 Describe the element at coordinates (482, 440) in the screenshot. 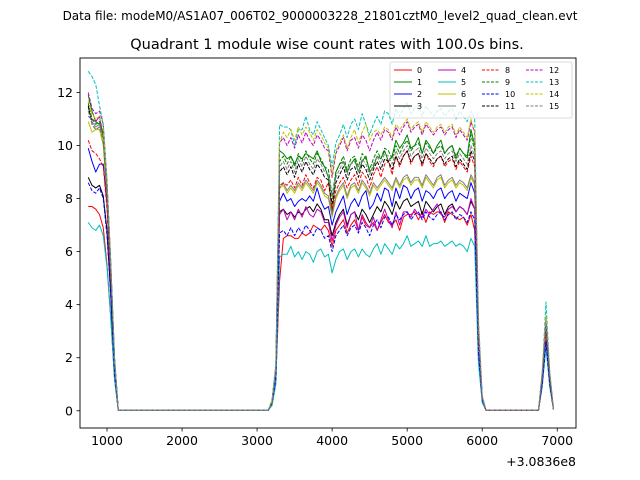

I see `x-tick-label: 6000` at that location.